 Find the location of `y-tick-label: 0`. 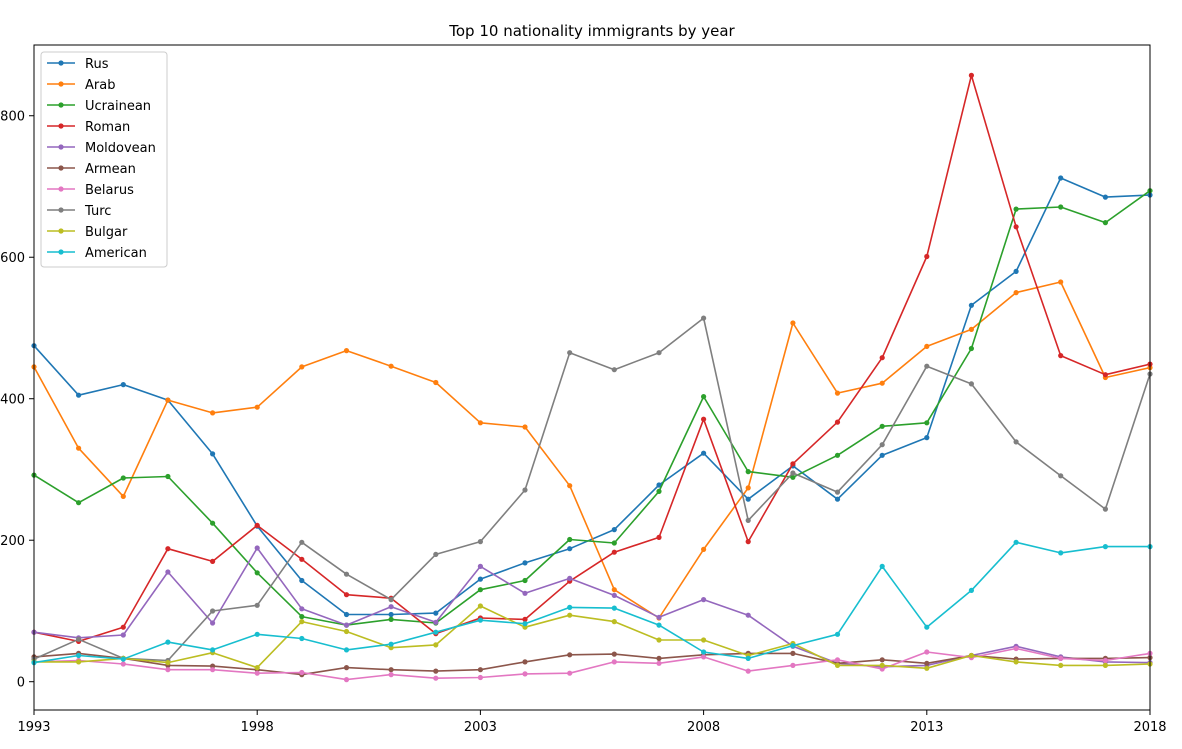

y-tick-label: 0 is located at coordinates (21, 683).